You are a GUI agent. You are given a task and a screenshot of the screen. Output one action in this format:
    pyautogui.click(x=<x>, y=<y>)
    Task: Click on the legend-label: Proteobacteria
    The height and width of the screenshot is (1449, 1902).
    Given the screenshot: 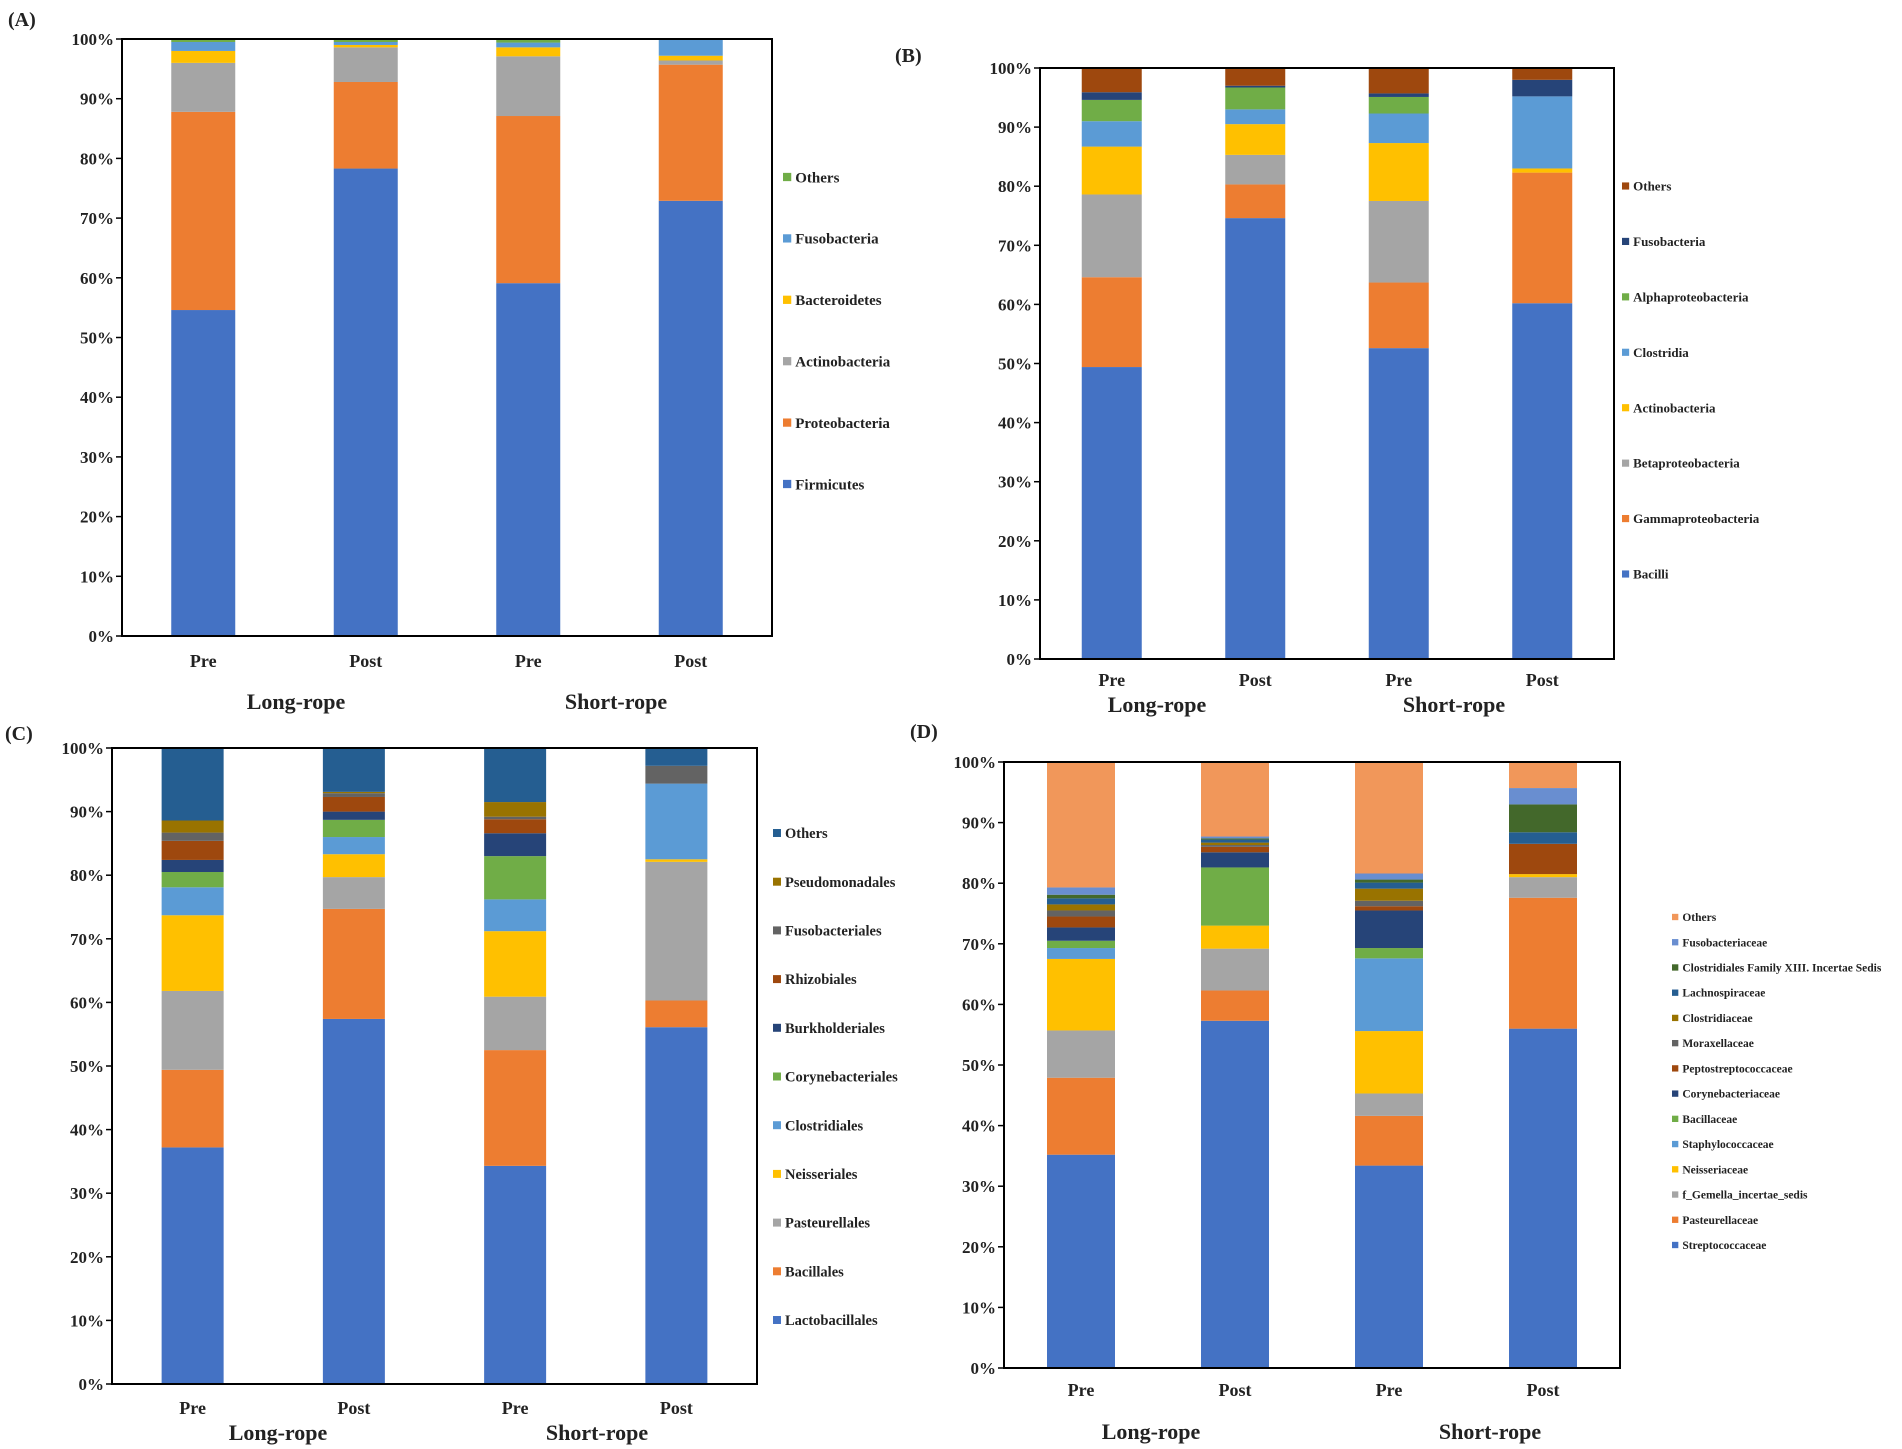 What is the action you would take?
    pyautogui.click(x=842, y=424)
    